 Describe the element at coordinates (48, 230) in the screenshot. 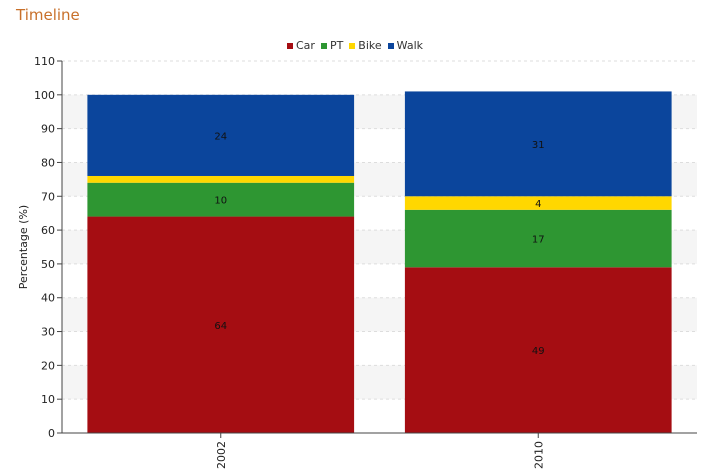

I see `y-tick-label: 60` at that location.